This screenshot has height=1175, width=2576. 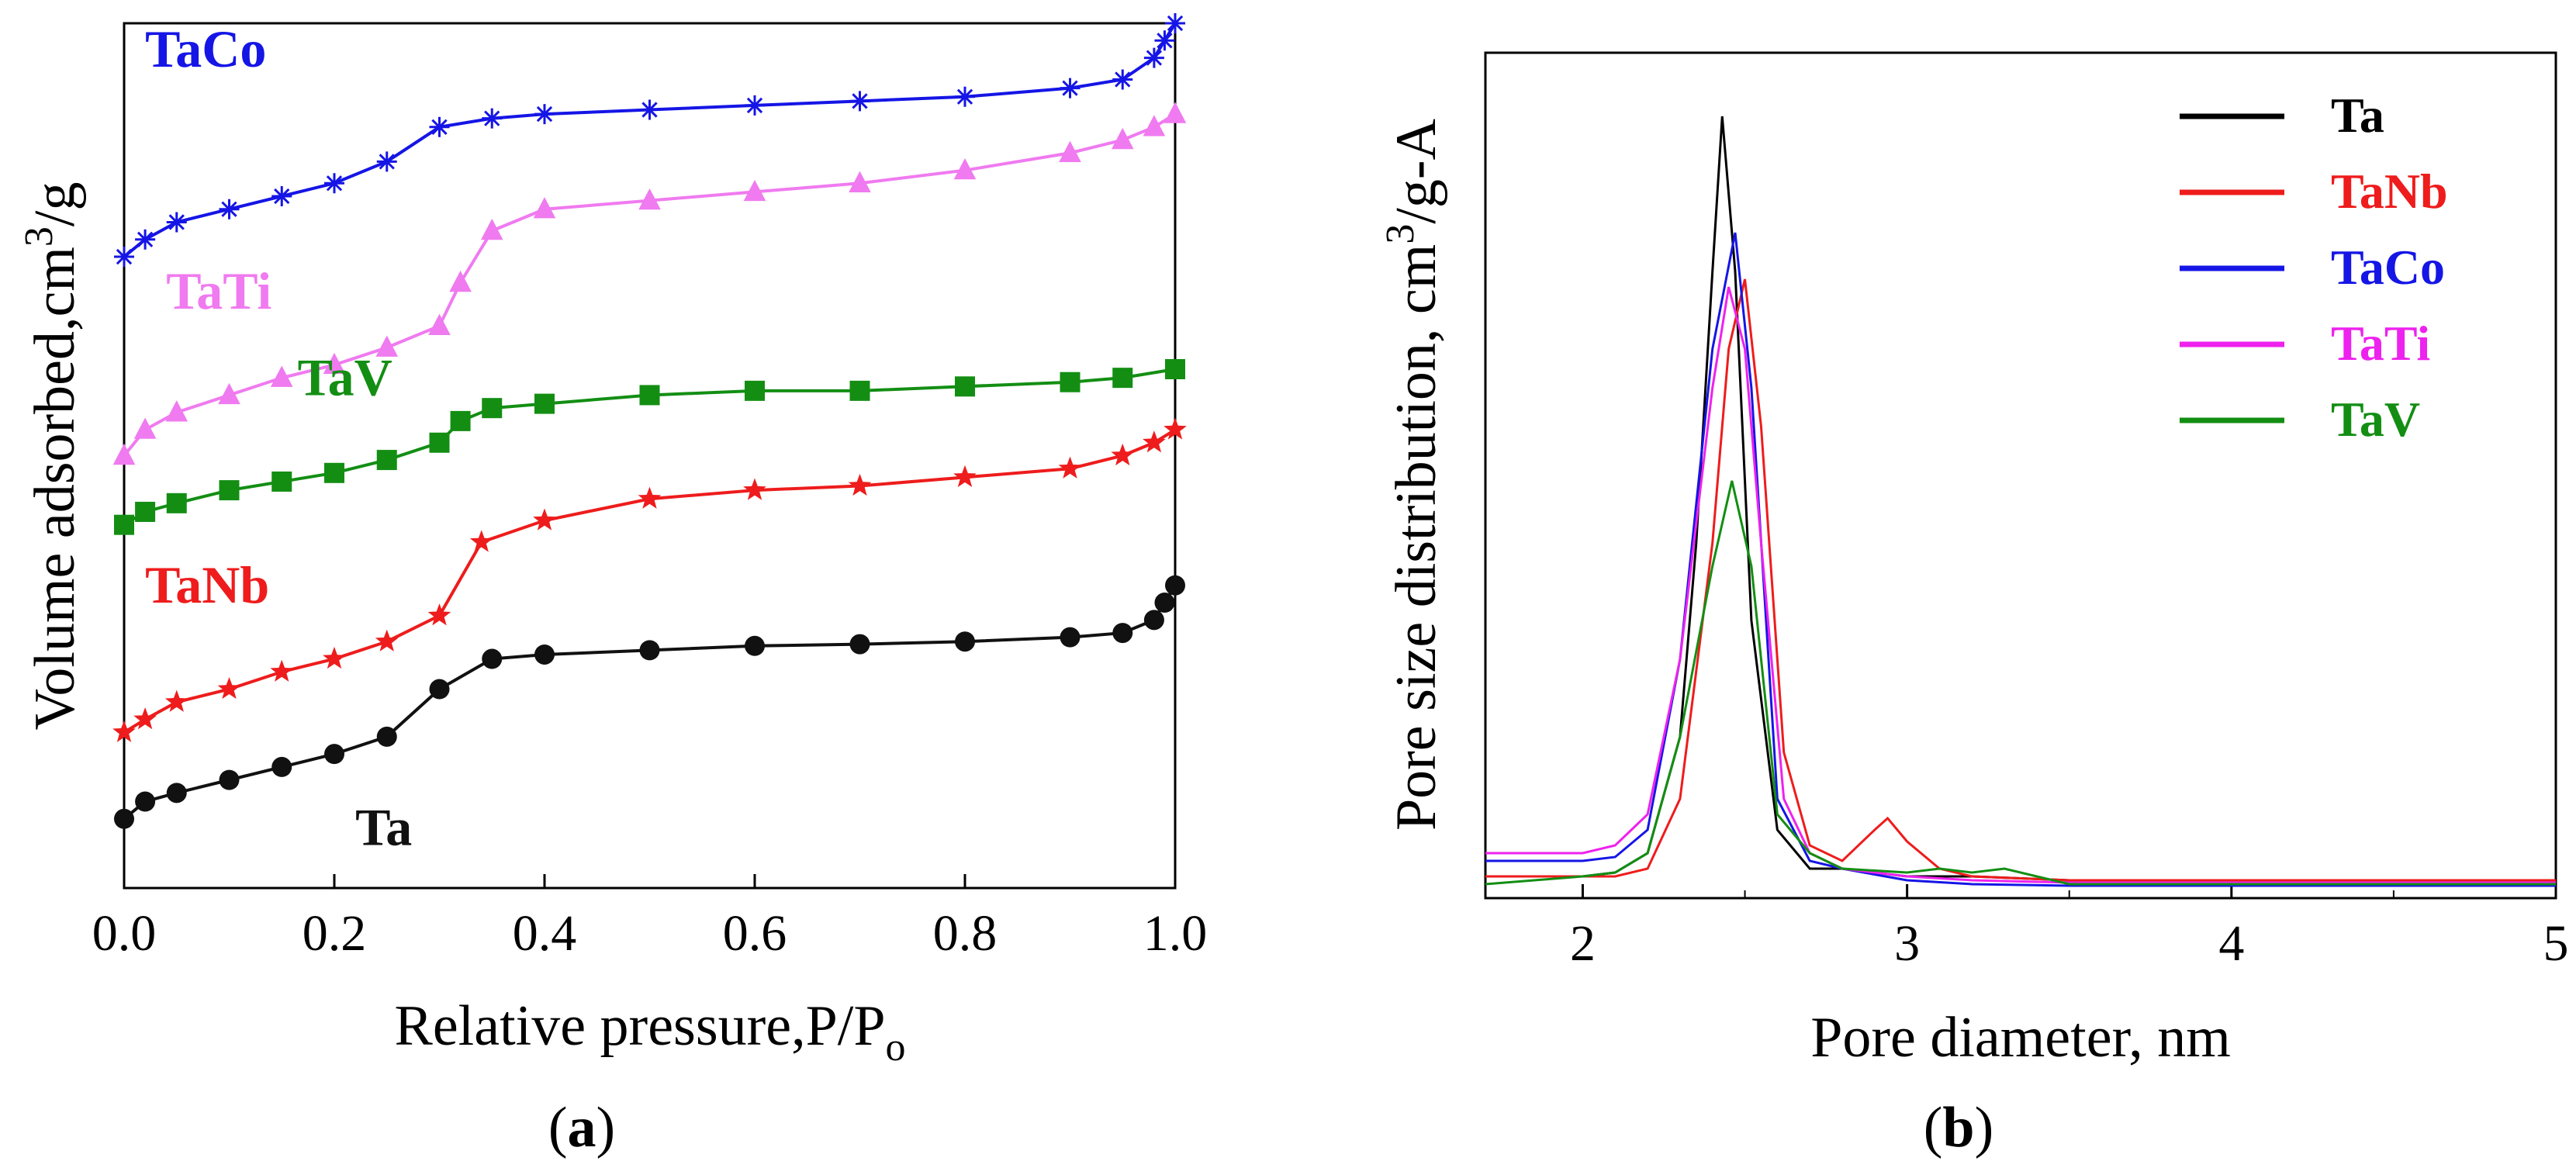 I want to click on panel-b-x-ticks: 2 3 4 5, so click(x=2069, y=928).